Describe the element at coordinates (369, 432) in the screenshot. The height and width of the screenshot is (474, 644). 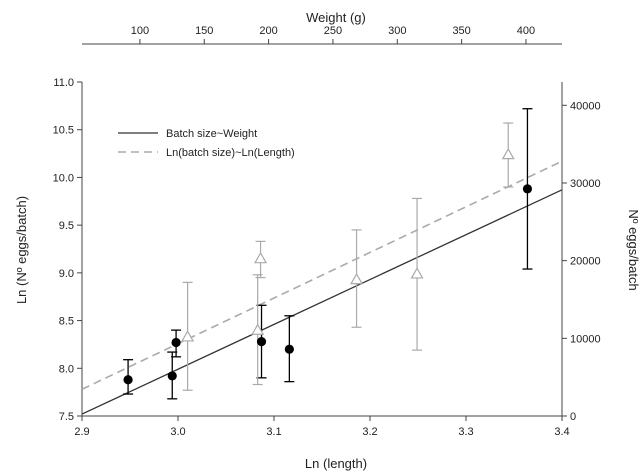
I see `x-tick-label-bottom: 3.2` at that location.